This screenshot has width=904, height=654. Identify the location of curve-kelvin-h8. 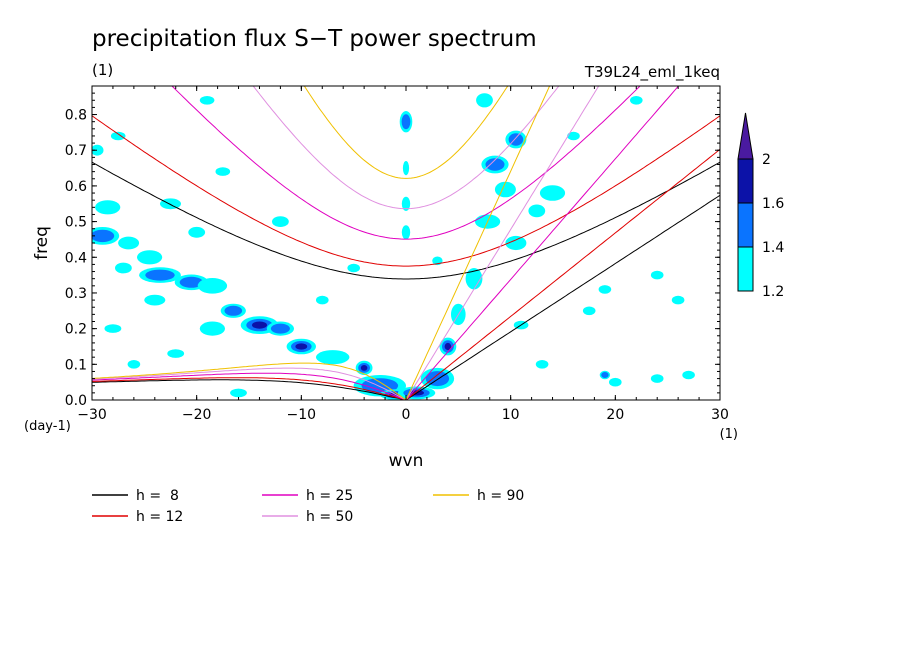
(562, 297).